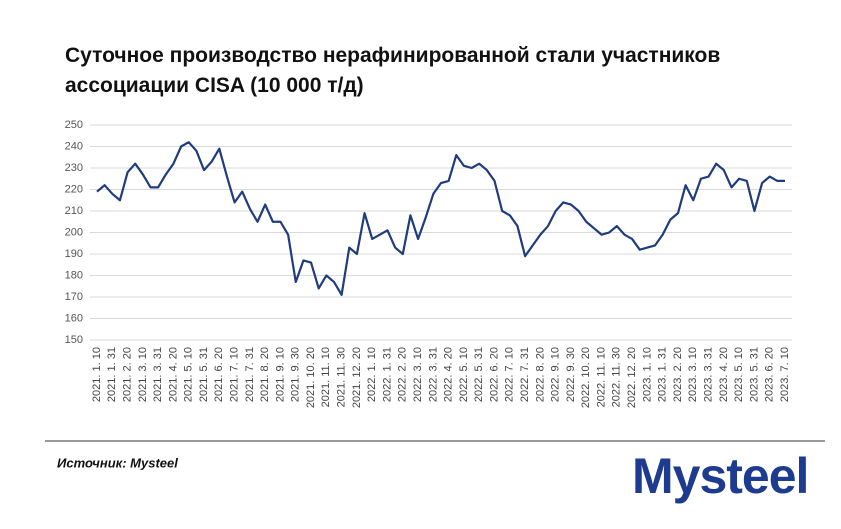 This screenshot has height=529, width=841. What do you see at coordinates (74, 146) in the screenshot?
I see `y-tick-label: 240` at bounding box center [74, 146].